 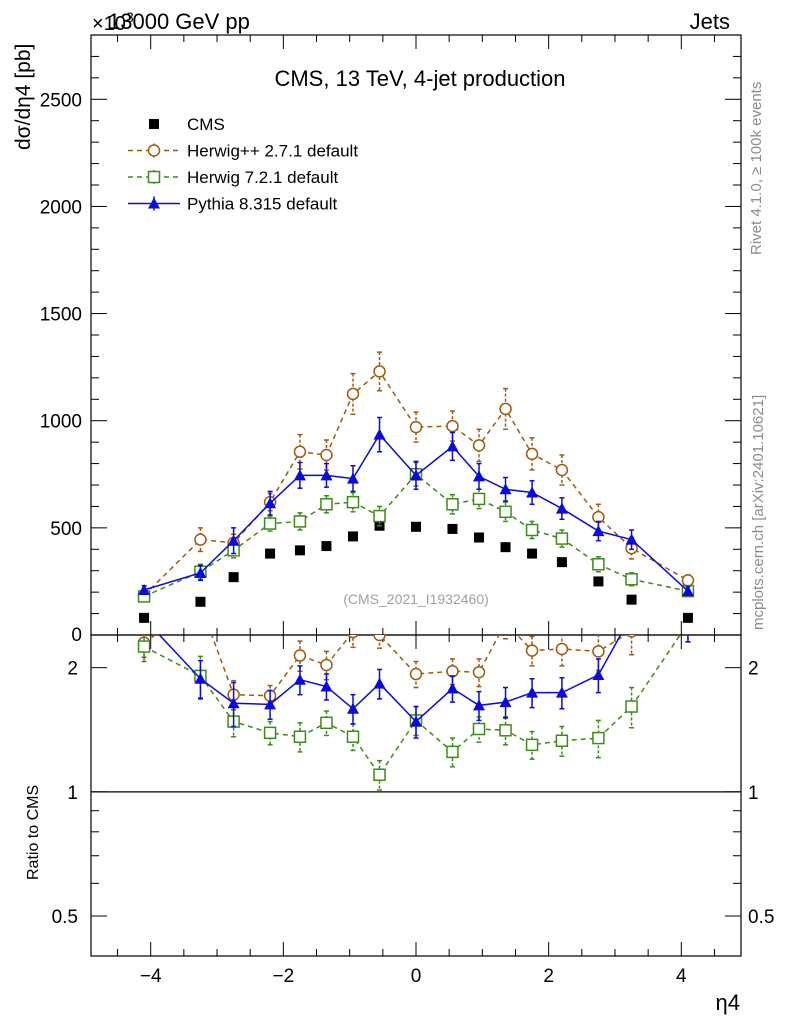 I want to click on y-tick-label: 2000, so click(x=61, y=207).